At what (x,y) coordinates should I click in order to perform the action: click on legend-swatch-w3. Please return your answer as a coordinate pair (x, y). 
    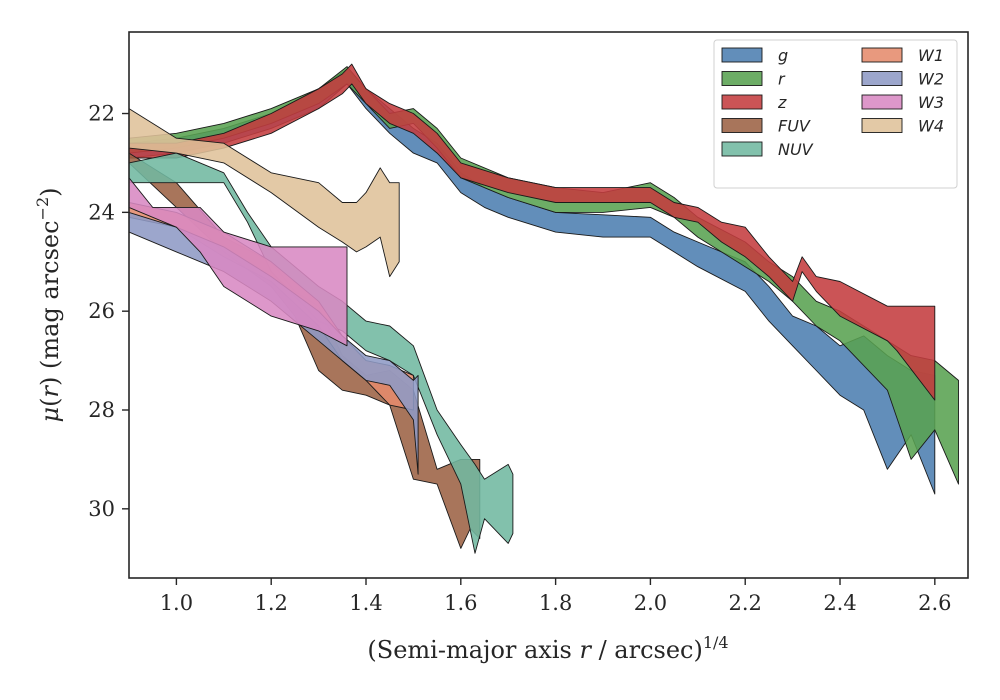
    Looking at the image, I should click on (882, 102).